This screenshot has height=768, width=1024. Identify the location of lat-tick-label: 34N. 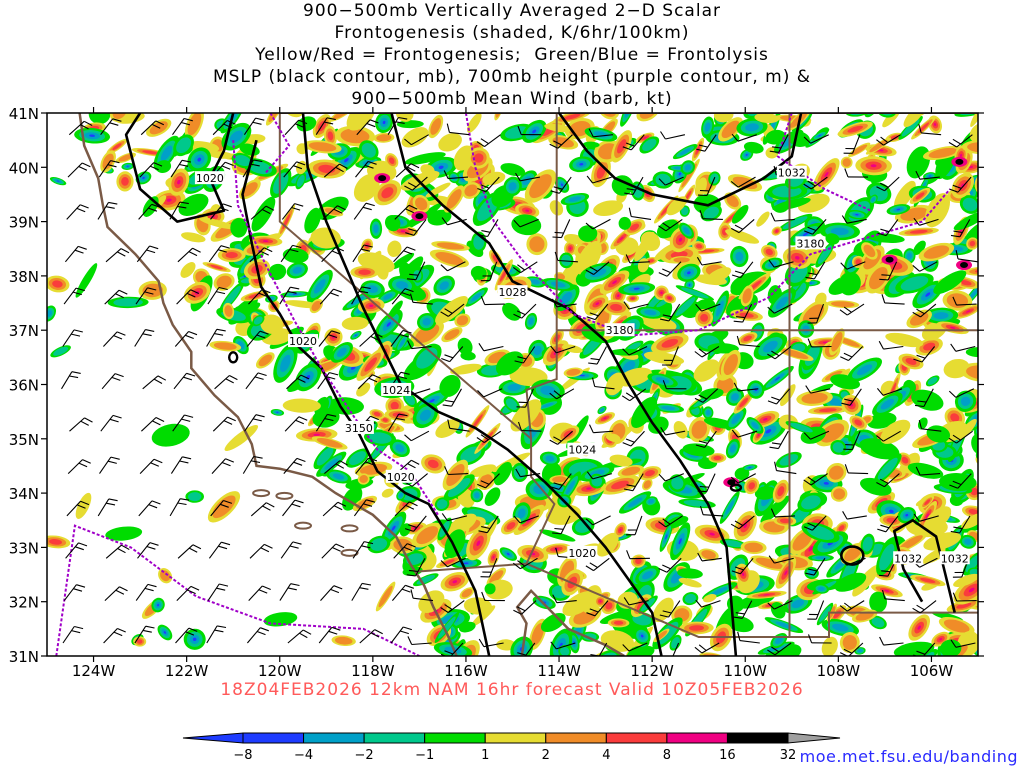
(24, 494).